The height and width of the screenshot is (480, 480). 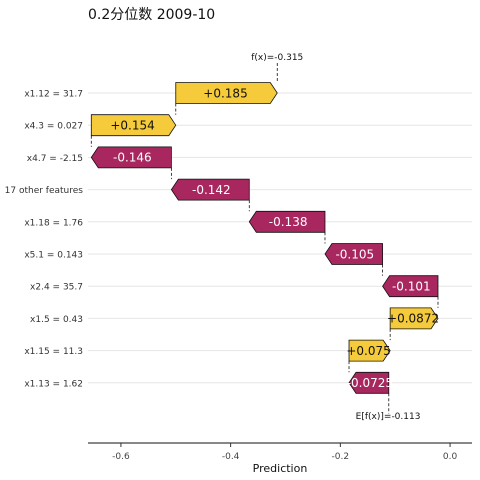 What do you see at coordinates (56, 320) in the screenshot?
I see `feature-label: x1.5 = 0.43` at bounding box center [56, 320].